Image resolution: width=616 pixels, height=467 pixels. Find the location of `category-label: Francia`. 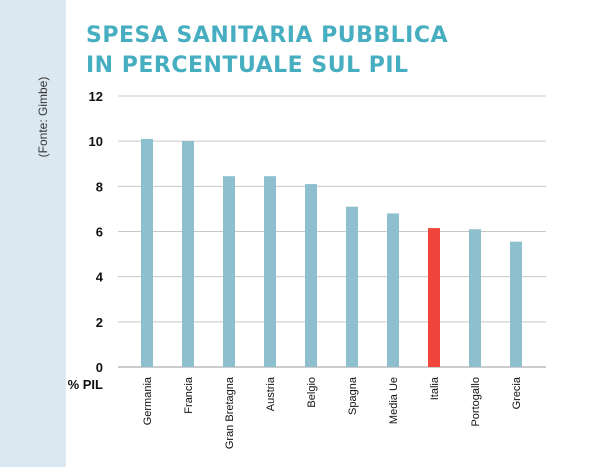

category-label: Francia is located at coordinates (189, 395).